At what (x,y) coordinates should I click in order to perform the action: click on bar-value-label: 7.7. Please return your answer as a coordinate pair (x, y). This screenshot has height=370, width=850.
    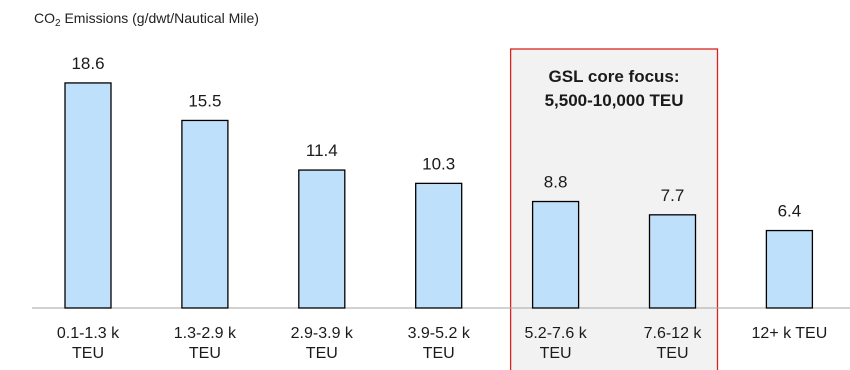
    Looking at the image, I should click on (673, 195).